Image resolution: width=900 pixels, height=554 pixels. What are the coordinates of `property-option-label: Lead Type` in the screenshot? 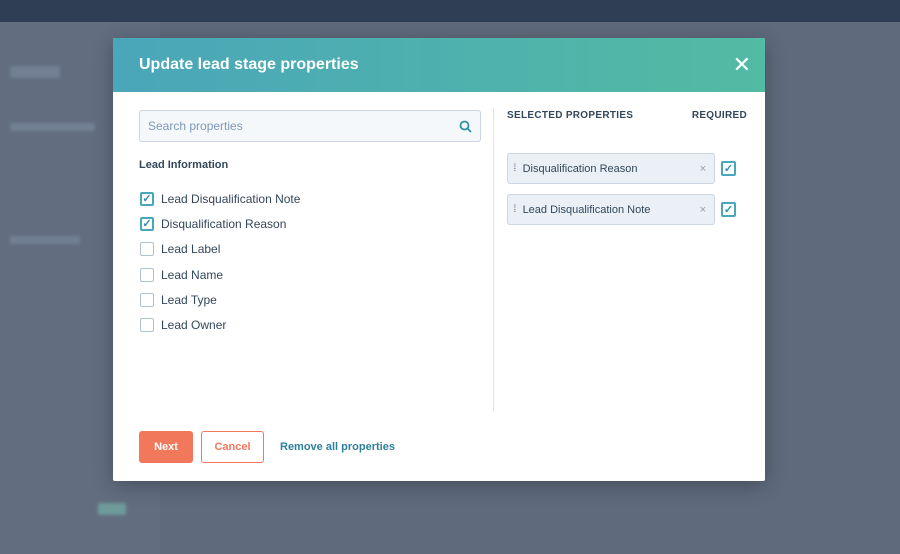 It's located at (189, 299).